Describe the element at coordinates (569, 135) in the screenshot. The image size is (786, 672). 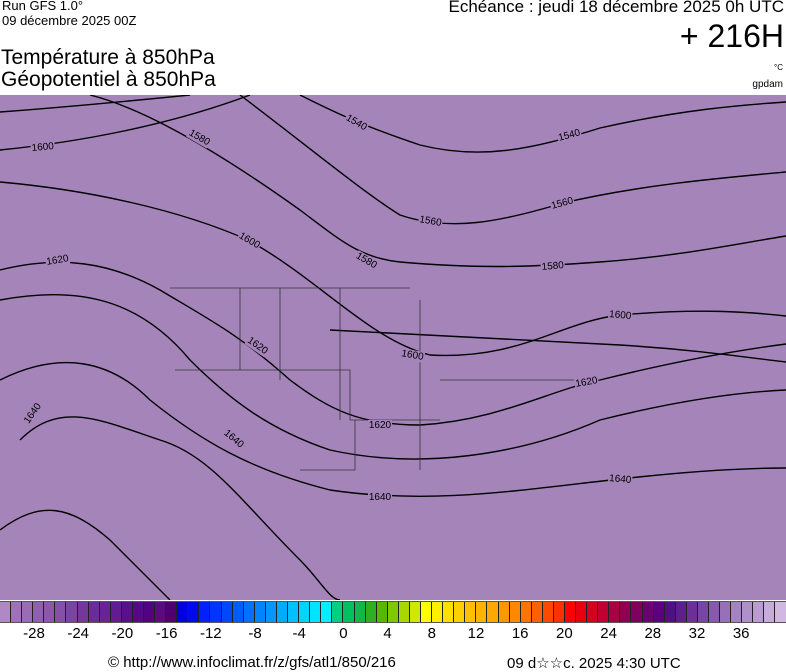
I see `contour-label: 1540` at that location.